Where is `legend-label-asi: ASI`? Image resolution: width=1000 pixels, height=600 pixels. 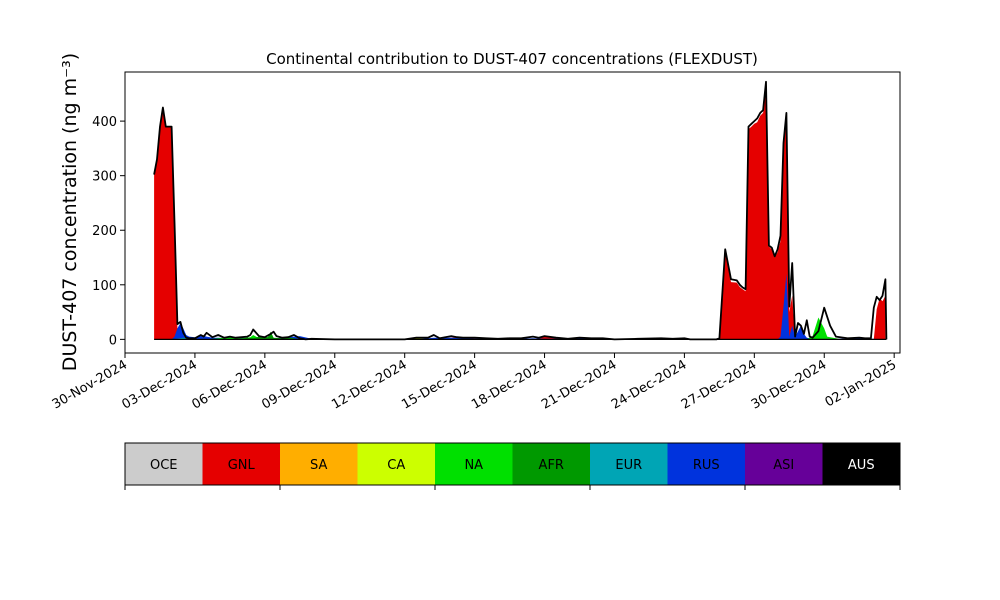
legend-label-asi: ASI is located at coordinates (783, 465).